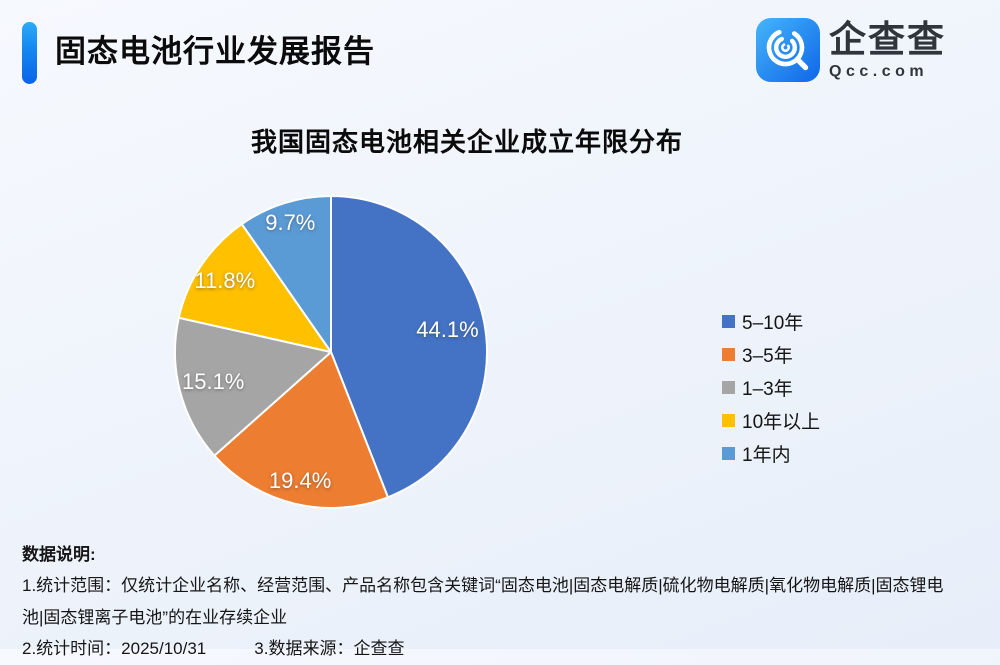 Image resolution: width=1000 pixels, height=665 pixels. I want to click on title-accent-bar, so click(29, 53).